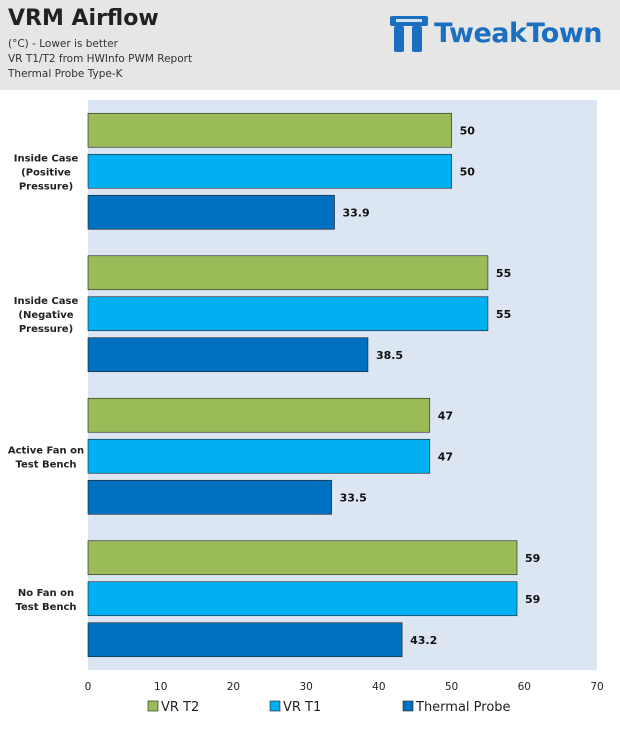 This screenshot has width=620, height=730. Describe the element at coordinates (88, 687) in the screenshot. I see `x-tick-label: 0` at that location.